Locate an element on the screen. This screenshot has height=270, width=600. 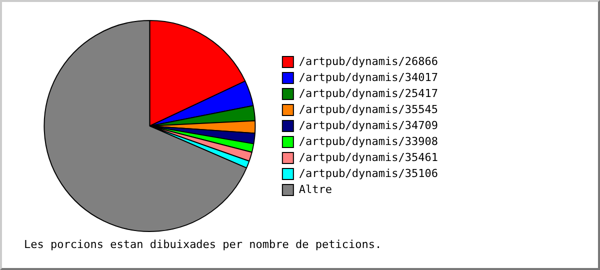
legend-label: /artpub/dynamis/25417 is located at coordinates (368, 93).